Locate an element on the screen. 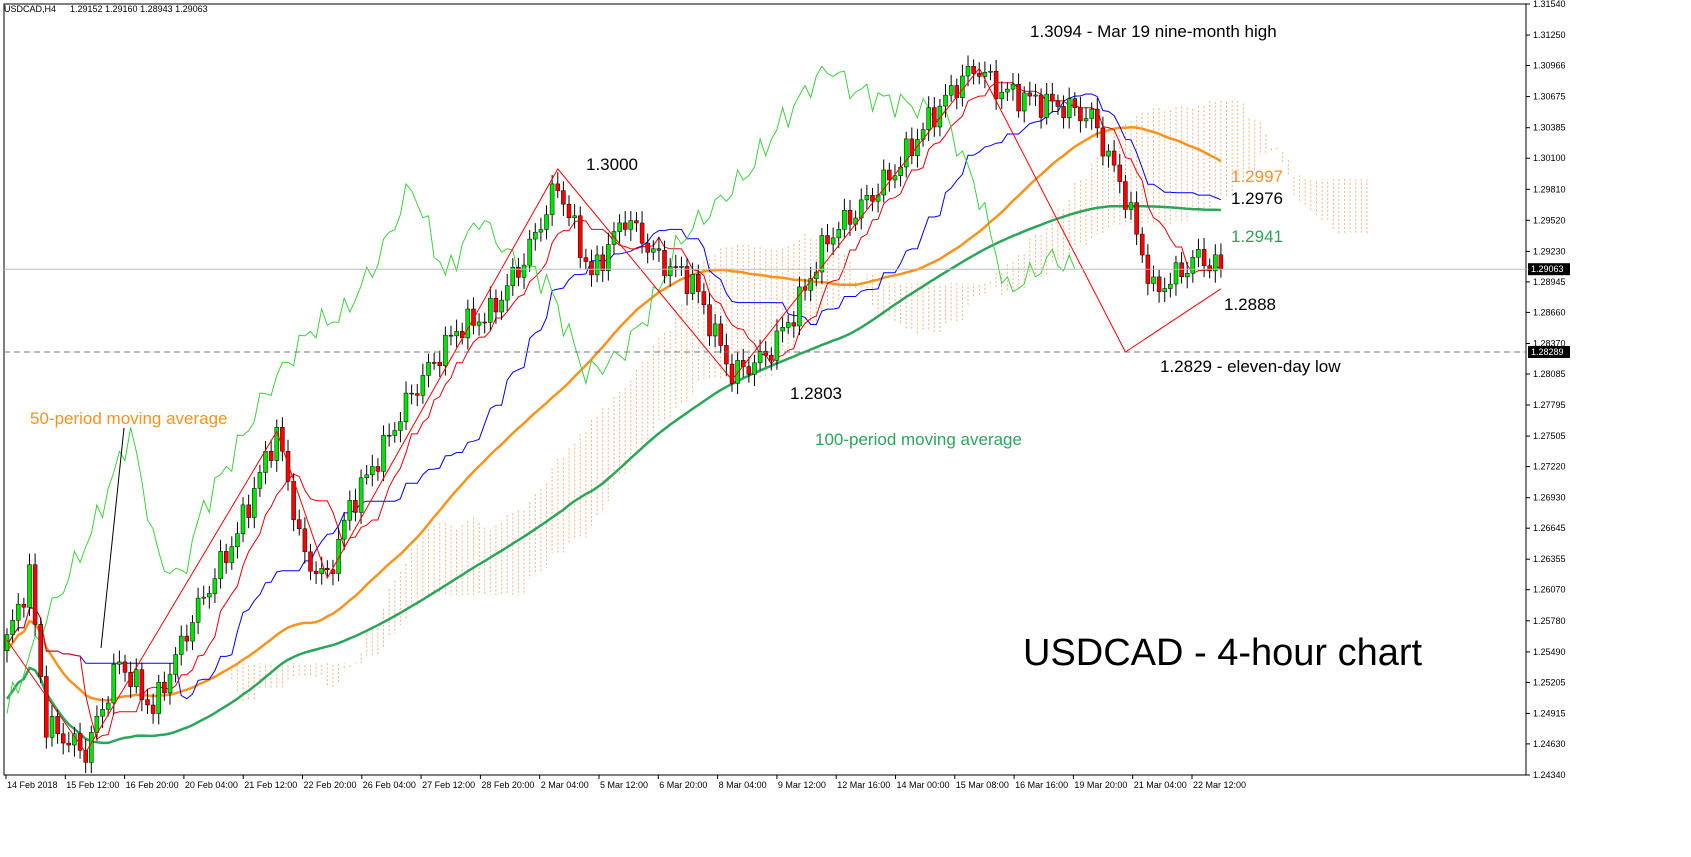 The image size is (1691, 857). price-tick-label: 1.30100 is located at coordinates (1549, 158).